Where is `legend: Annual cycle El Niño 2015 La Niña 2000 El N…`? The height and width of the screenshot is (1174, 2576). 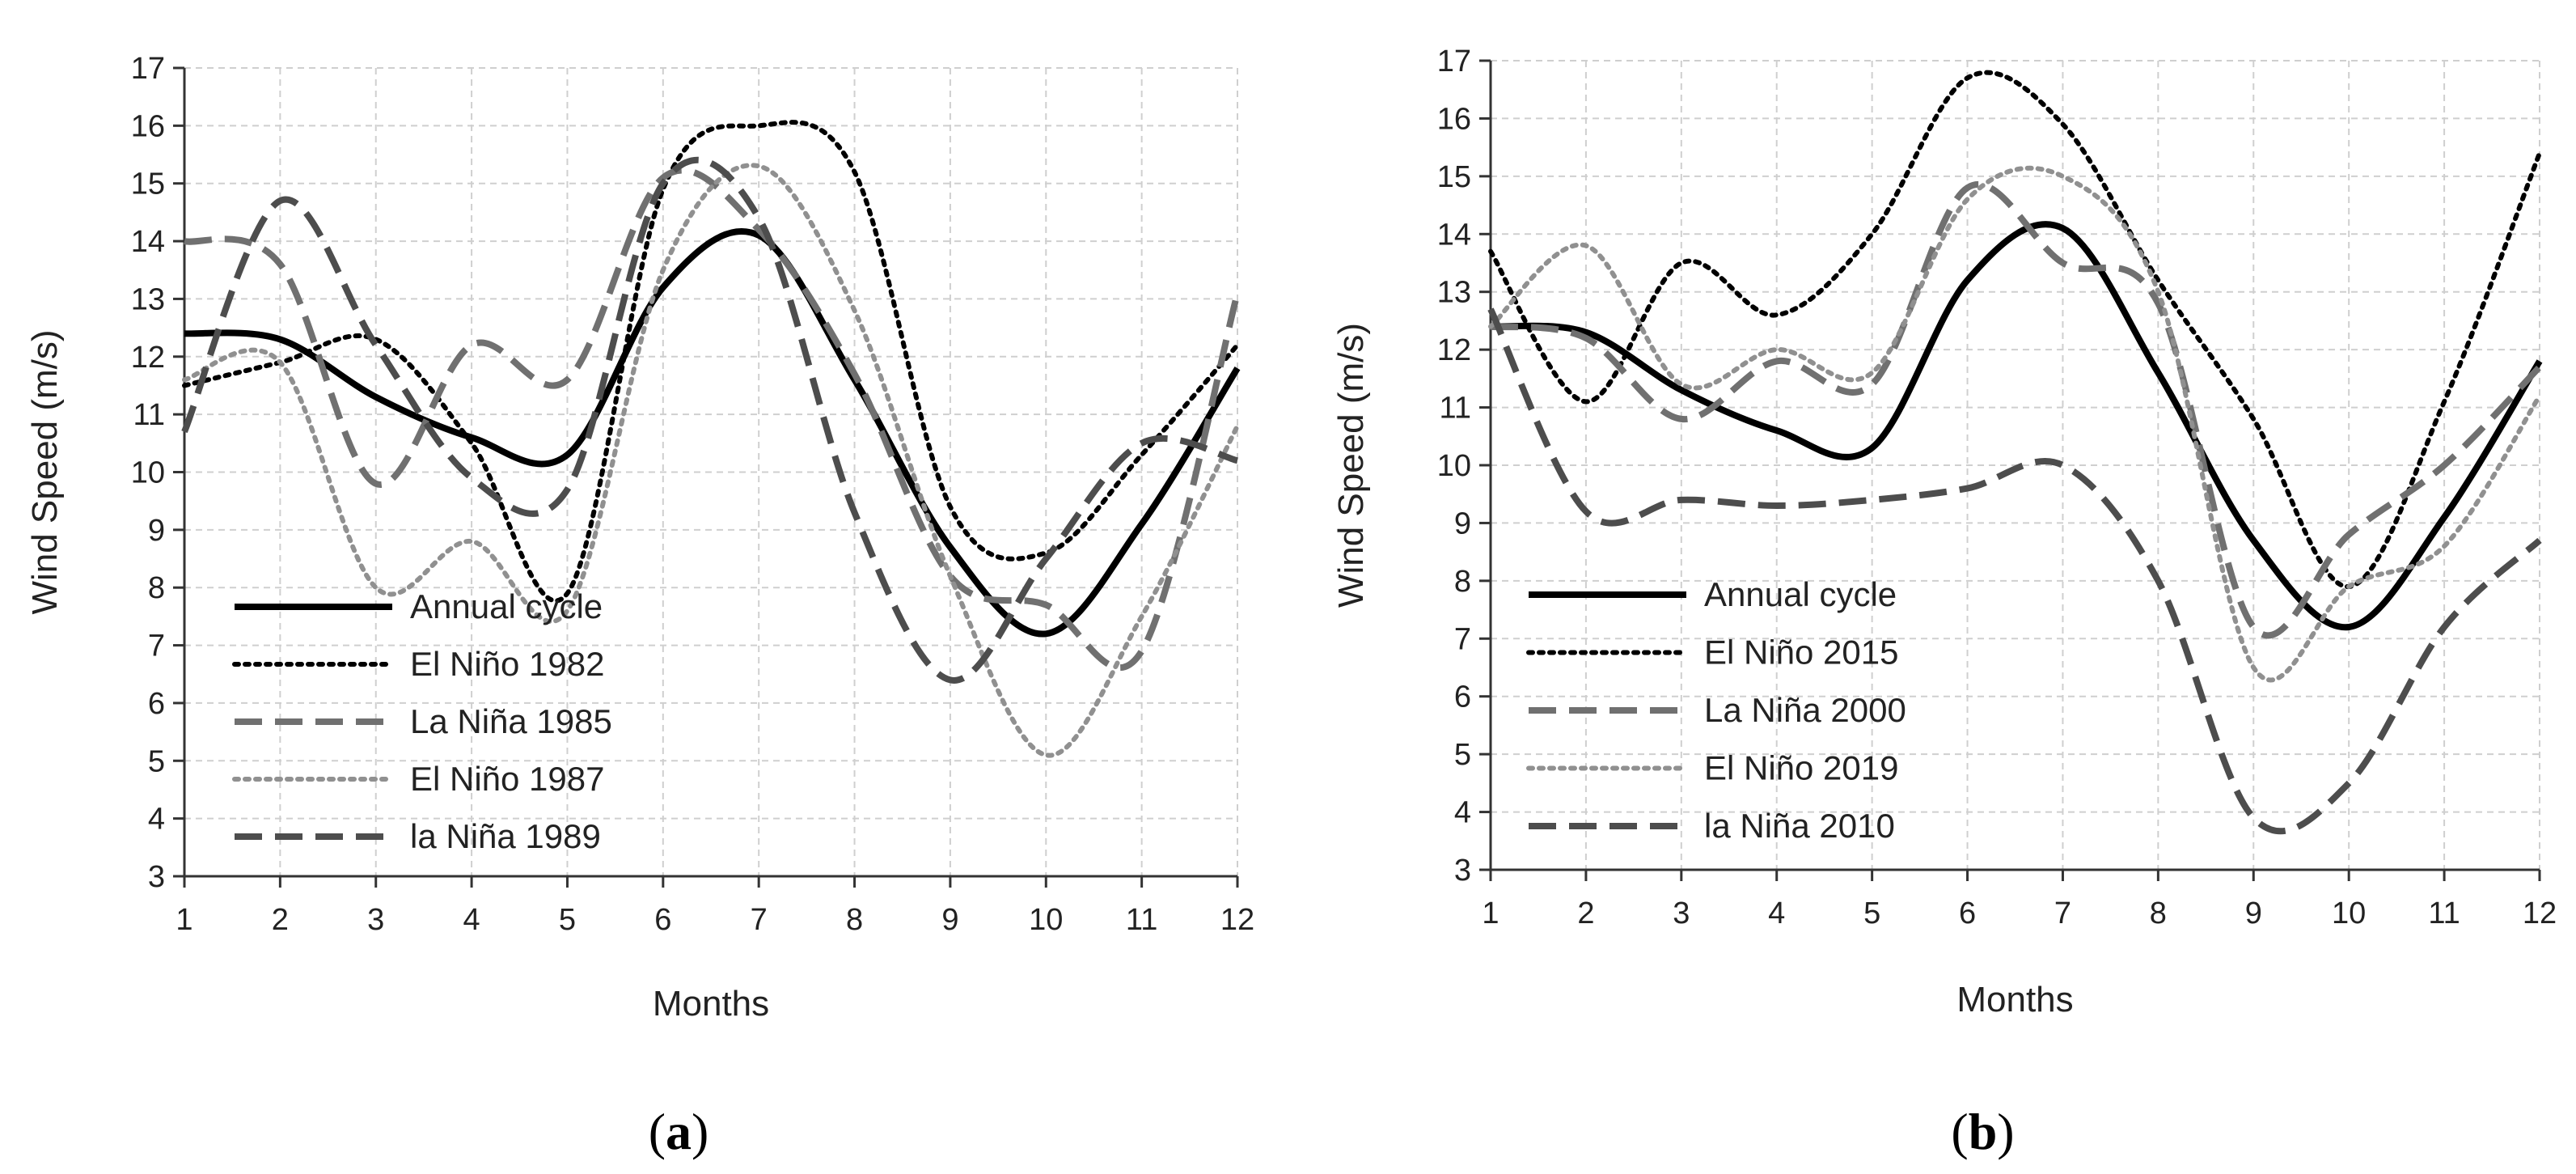 legend: Annual cycle El Niño 2015 La Niña 2000 El N… is located at coordinates (1716, 710).